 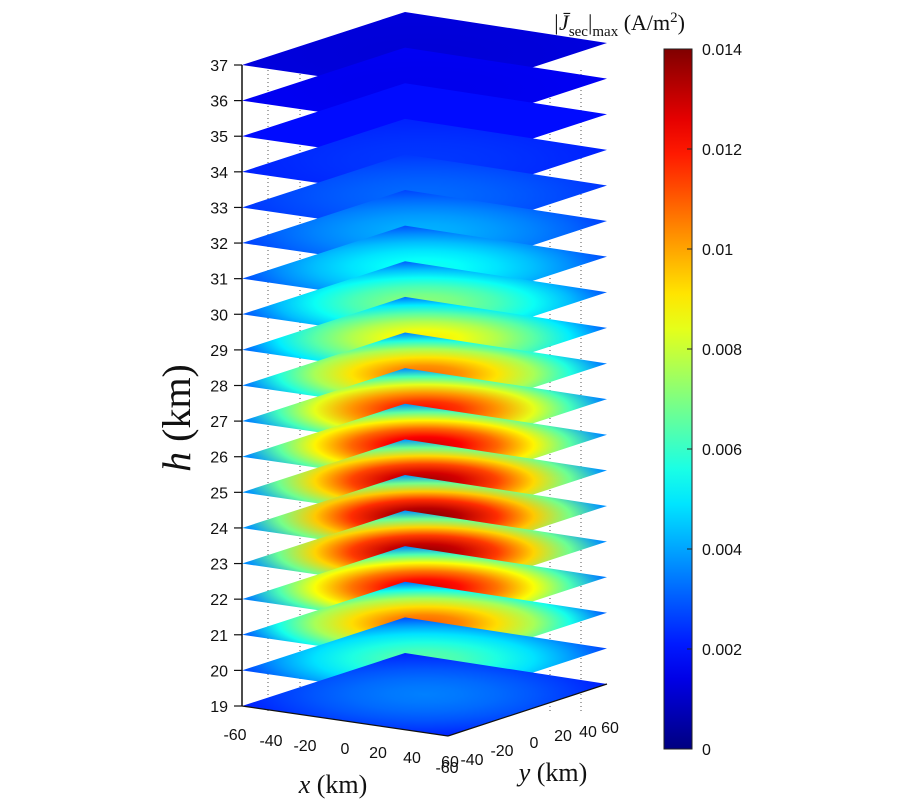 What do you see at coordinates (722, 50) in the screenshot?
I see `colorbar-tick-label: 0.014` at bounding box center [722, 50].